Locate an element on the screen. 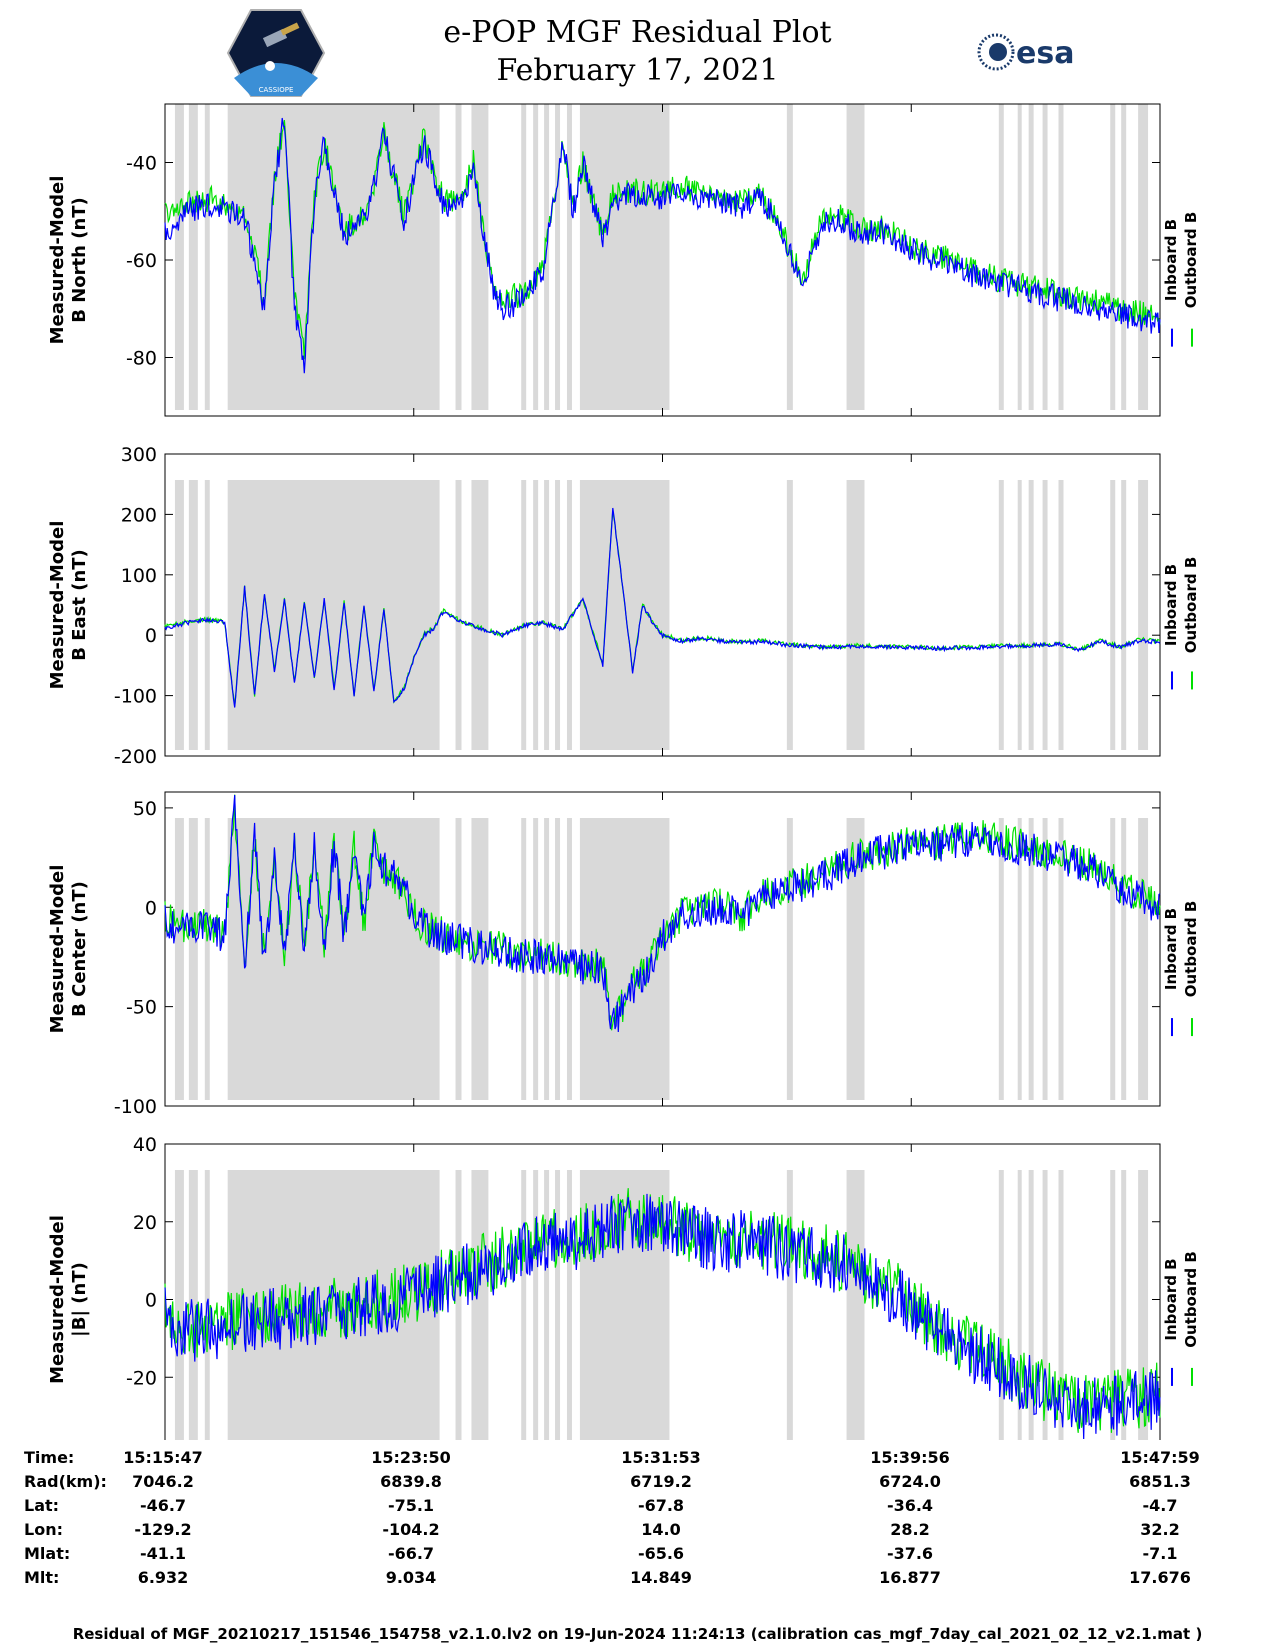 Image resolution: width=1275 pixels, height=1650 pixels. table-cell: -36.4 is located at coordinates (910, 1505).